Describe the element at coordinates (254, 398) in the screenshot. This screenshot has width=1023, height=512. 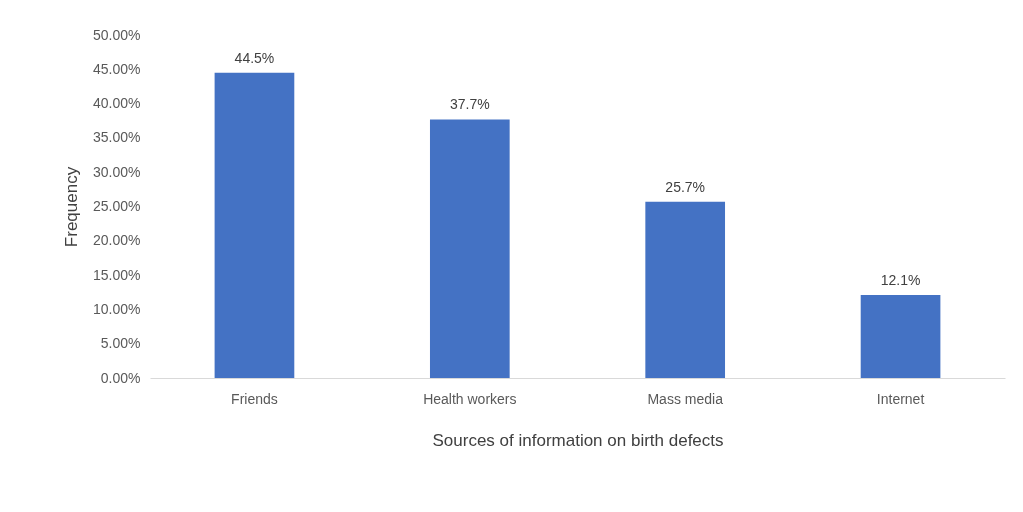
I see `x-tick-label: Friends` at that location.